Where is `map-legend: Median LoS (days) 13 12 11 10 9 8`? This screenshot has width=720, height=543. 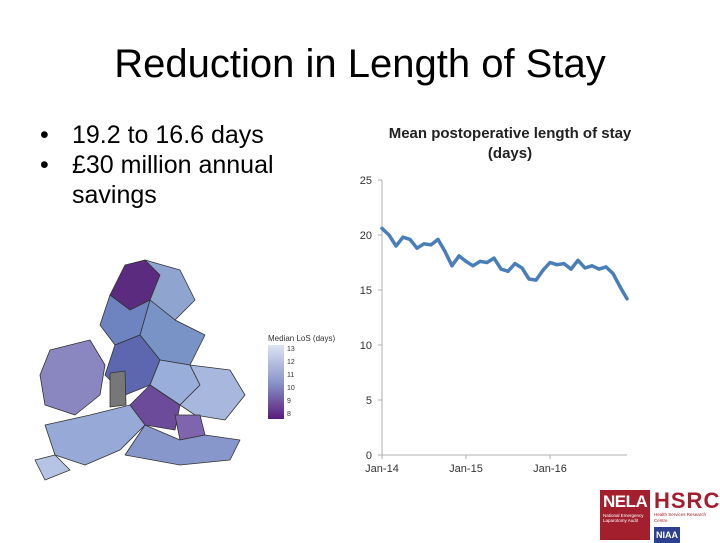
map-legend: Median LoS (days) 13 12 11 10 9 8 is located at coordinates (301, 376).